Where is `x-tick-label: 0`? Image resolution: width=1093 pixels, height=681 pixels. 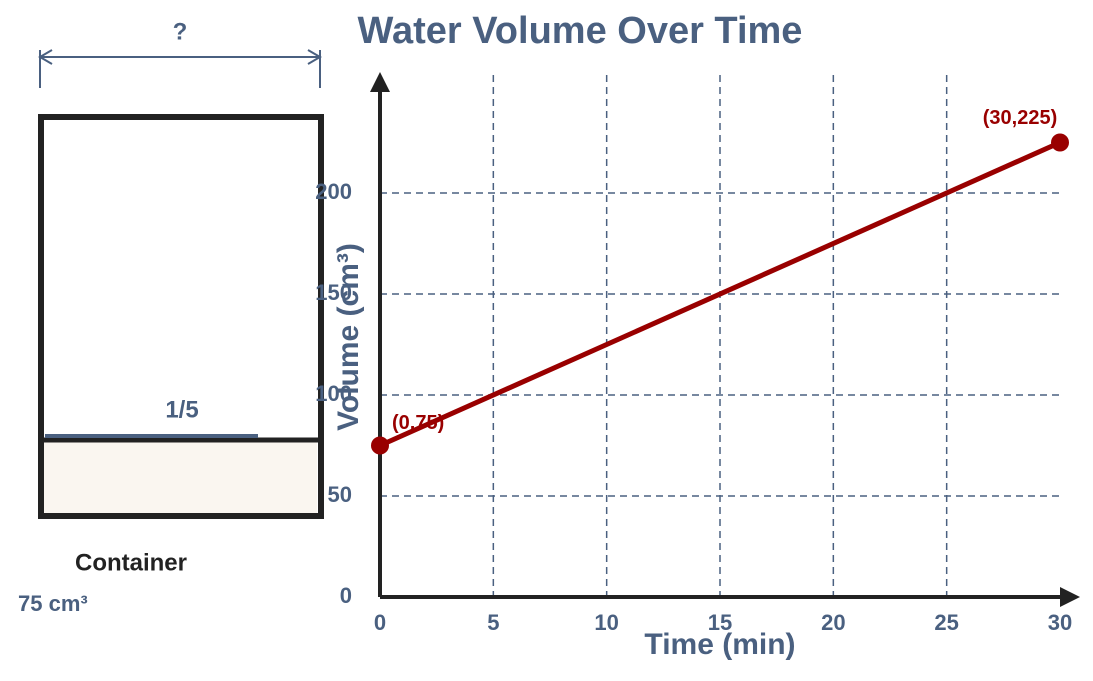 x-tick-label: 0 is located at coordinates (380, 622).